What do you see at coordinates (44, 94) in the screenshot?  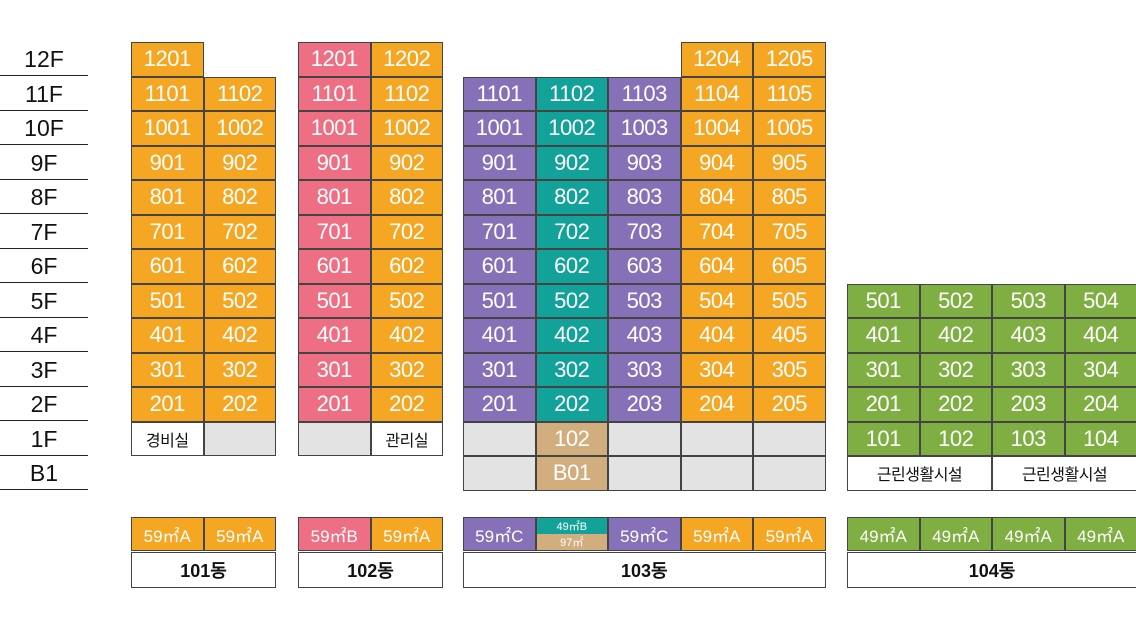 I see `floor-label: 11F` at bounding box center [44, 94].